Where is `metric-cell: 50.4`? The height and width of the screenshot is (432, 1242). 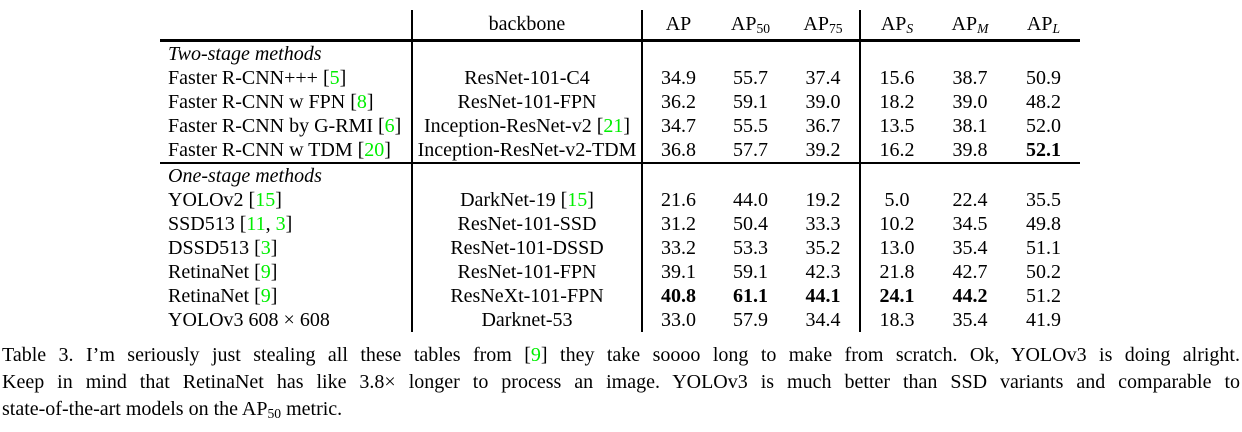
metric-cell: 50.4 is located at coordinates (750, 223).